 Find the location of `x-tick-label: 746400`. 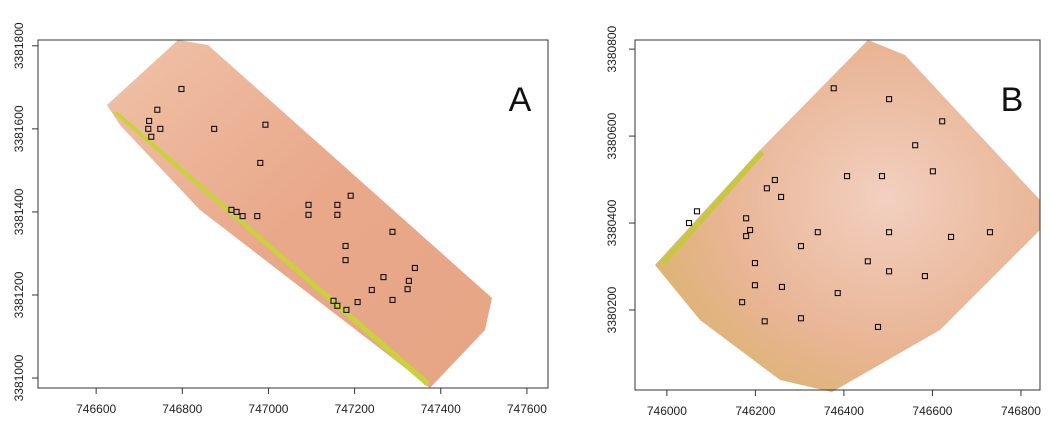

x-tick-label: 746400 is located at coordinates (844, 411).